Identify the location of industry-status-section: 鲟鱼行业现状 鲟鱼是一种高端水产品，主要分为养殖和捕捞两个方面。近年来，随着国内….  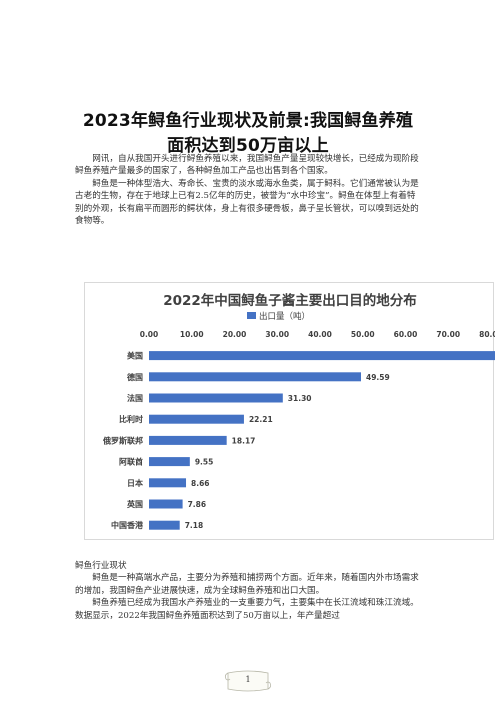
(249, 591).